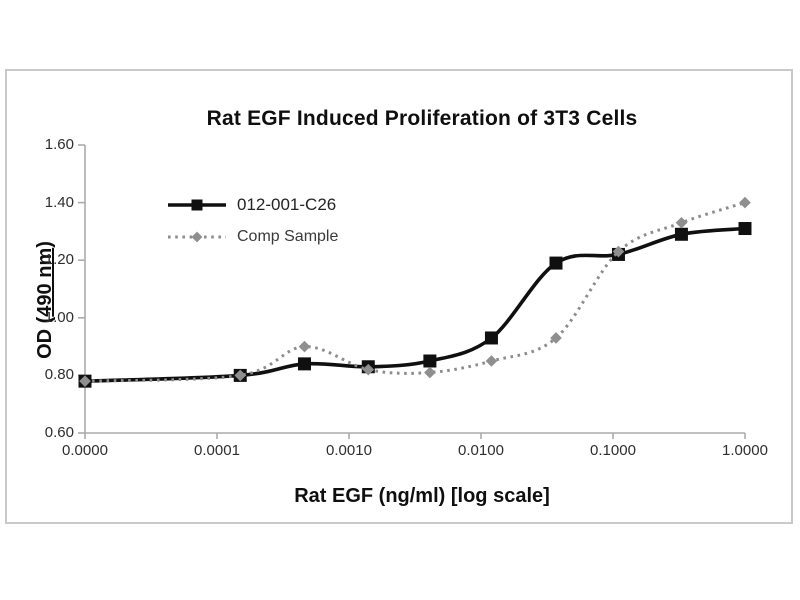 Image resolution: width=800 pixels, height=600 pixels. What do you see at coordinates (287, 204) in the screenshot?
I see `legend-label: 012-001-C26` at bounding box center [287, 204].